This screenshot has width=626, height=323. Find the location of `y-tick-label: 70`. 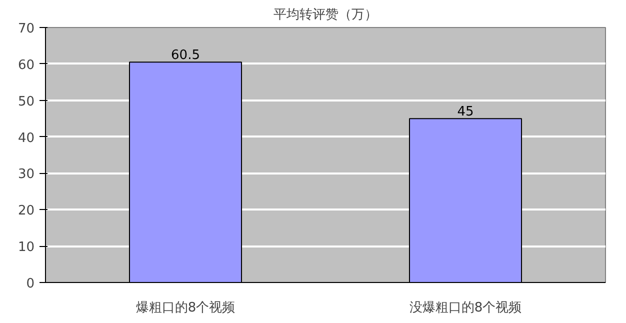

y-tick-label: 70 is located at coordinates (26, 29).